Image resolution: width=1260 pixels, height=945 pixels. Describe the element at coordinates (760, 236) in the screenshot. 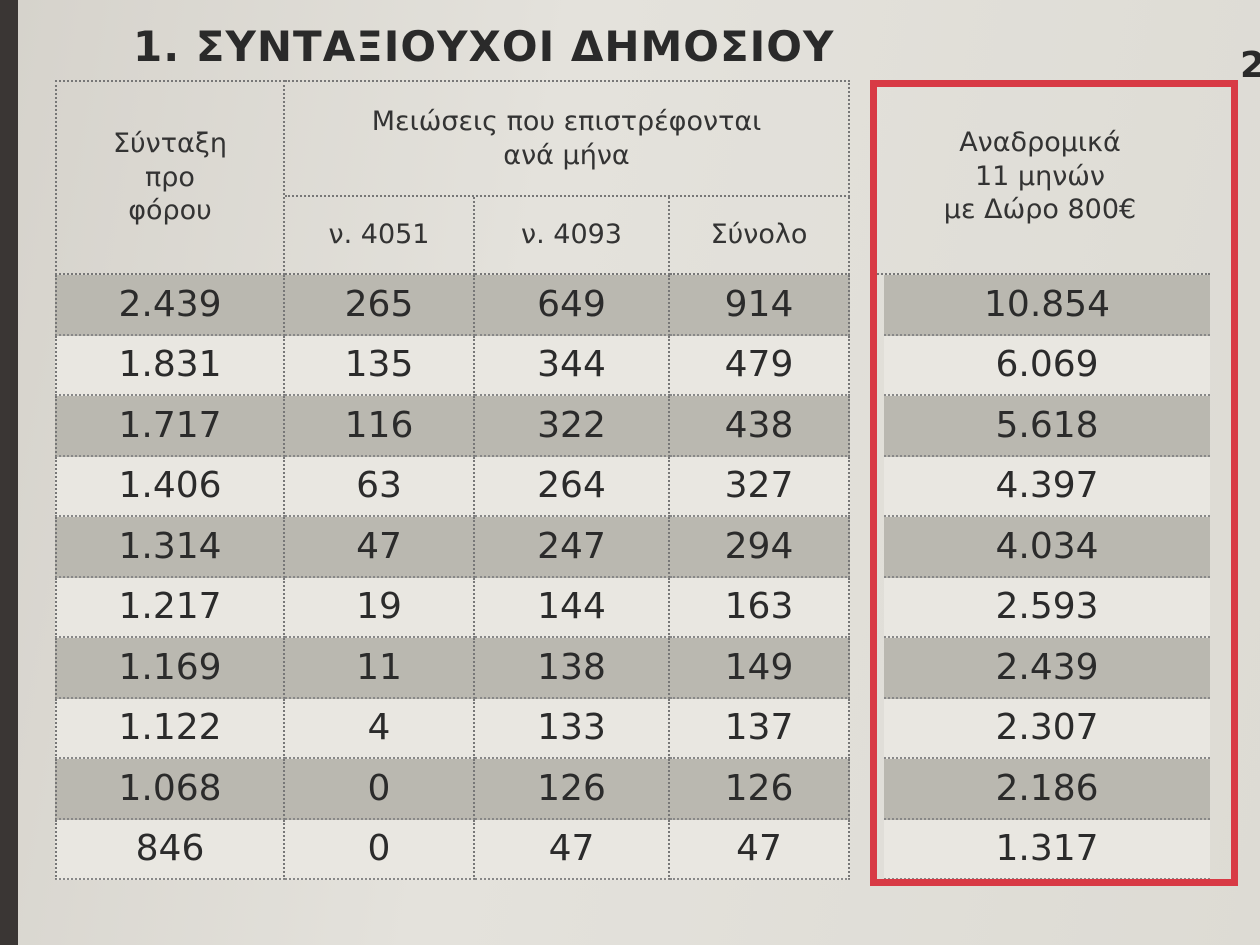

I see `header-total: Σύνολο` at that location.